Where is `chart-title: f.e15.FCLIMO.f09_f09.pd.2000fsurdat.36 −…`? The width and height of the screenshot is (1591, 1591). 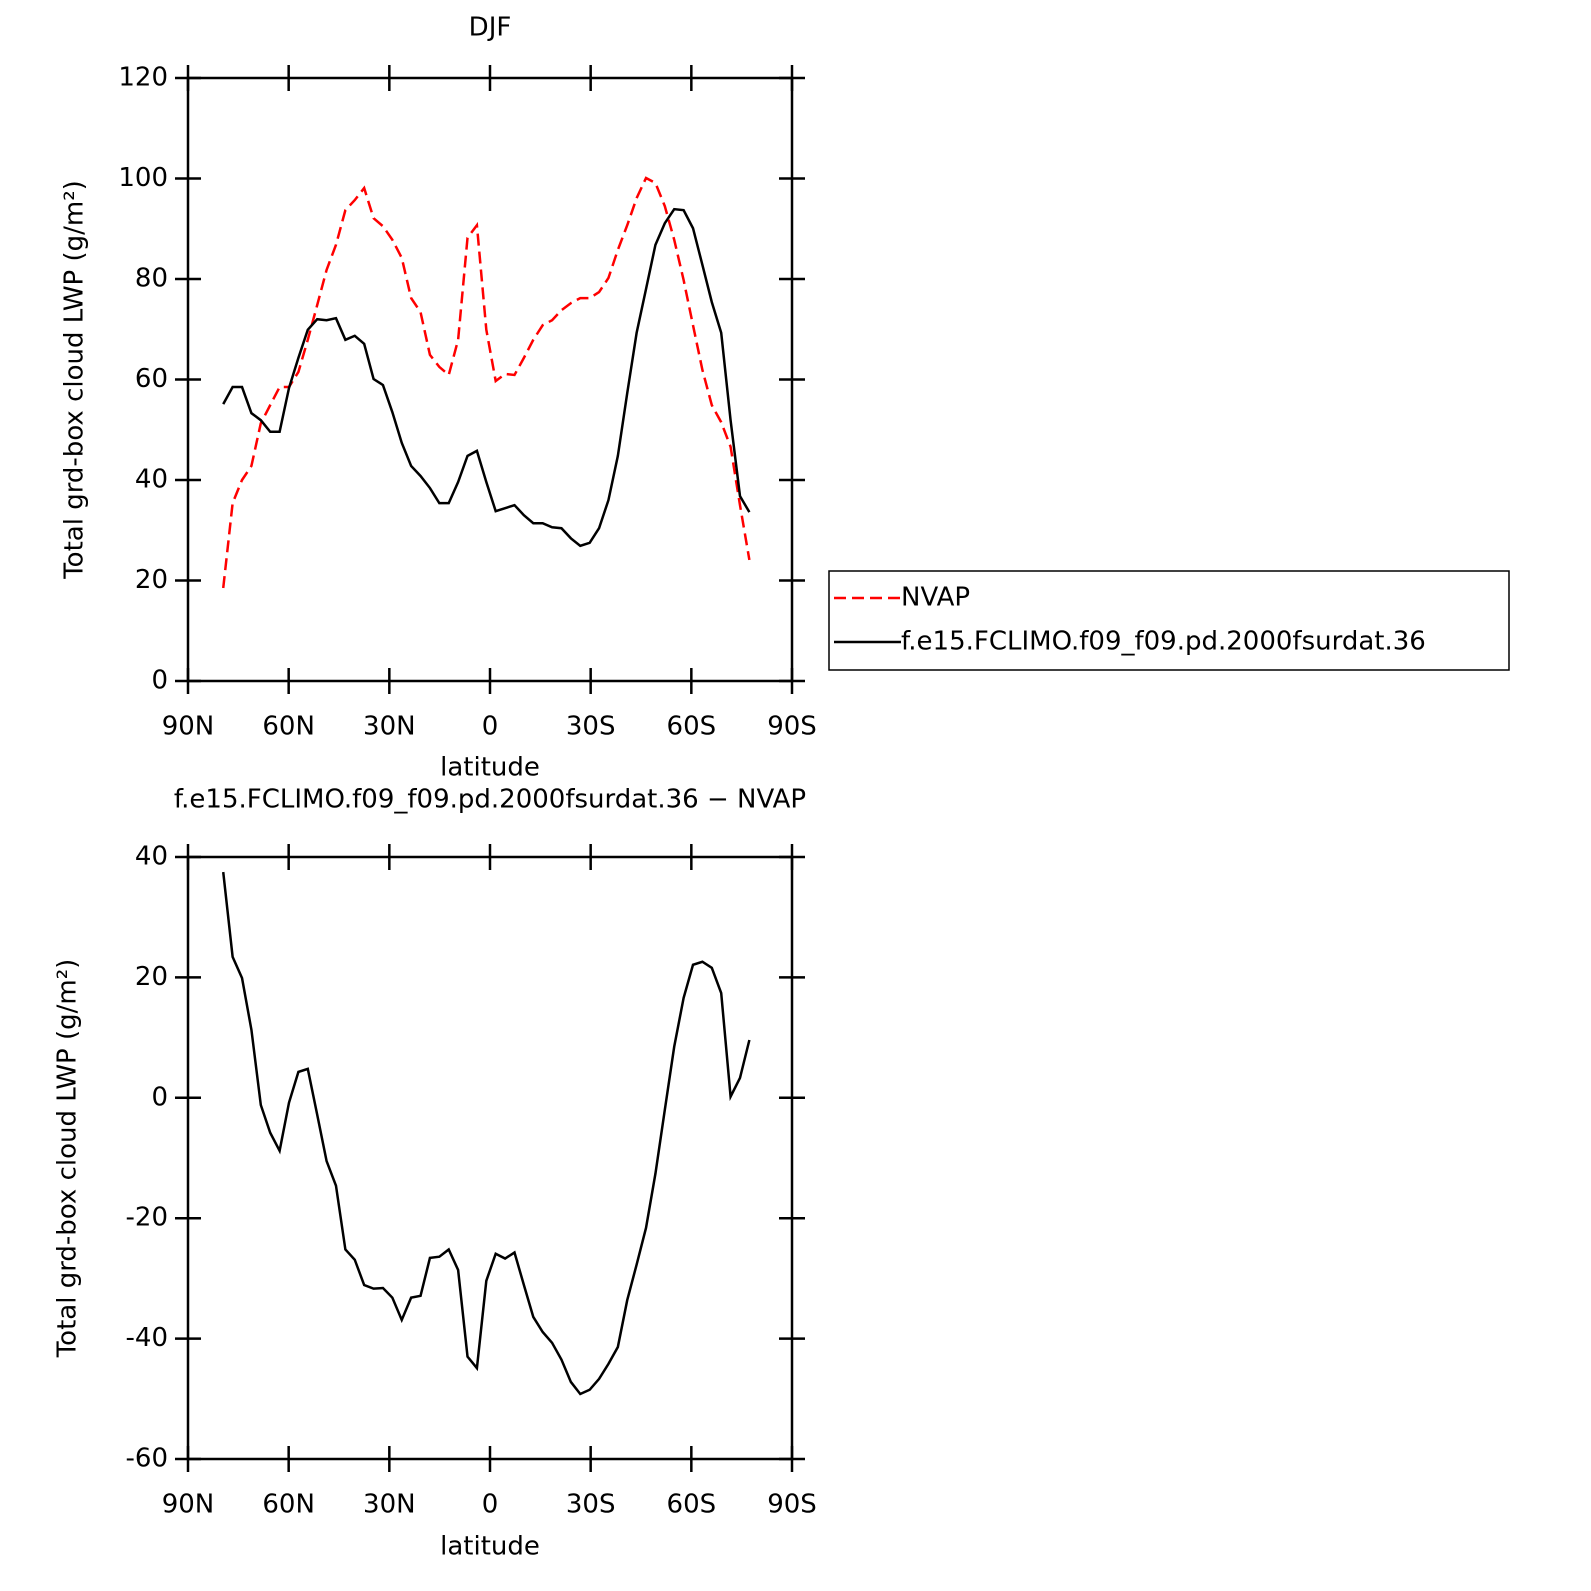 chart-title: f.e15.FCLIMO.f09_f09.pd.2000fsurdat.36 −… is located at coordinates (490, 800).